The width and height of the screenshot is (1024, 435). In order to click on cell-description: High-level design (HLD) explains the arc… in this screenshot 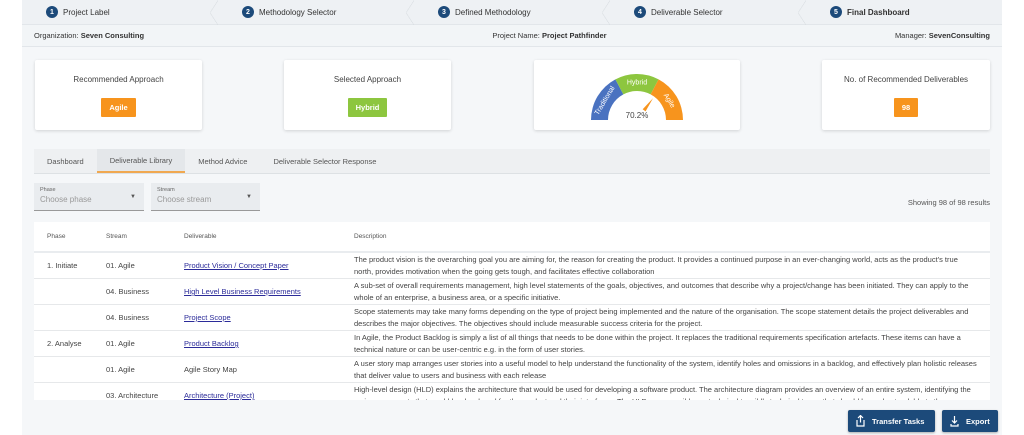, I will do `click(662, 392)`.